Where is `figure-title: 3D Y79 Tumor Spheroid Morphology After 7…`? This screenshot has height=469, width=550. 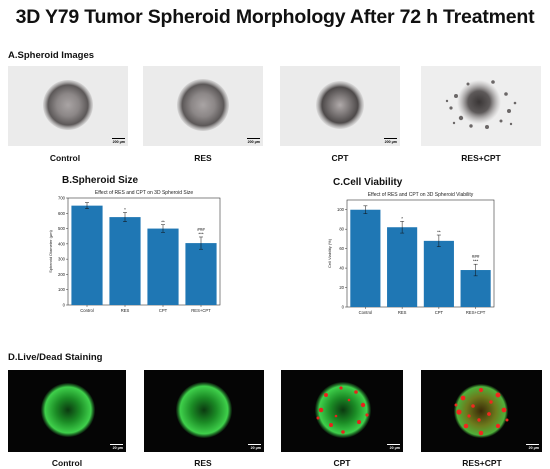
figure-title: 3D Y79 Tumor Spheroid Morphology After 7… is located at coordinates (275, 17).